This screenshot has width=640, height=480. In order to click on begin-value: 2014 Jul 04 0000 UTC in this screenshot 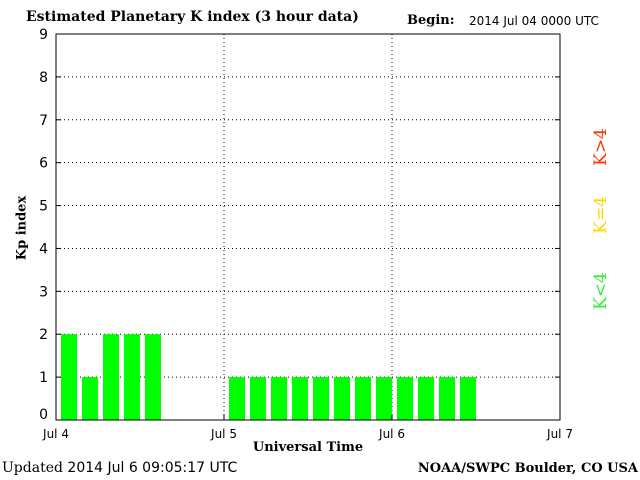, I will do `click(534, 21)`.